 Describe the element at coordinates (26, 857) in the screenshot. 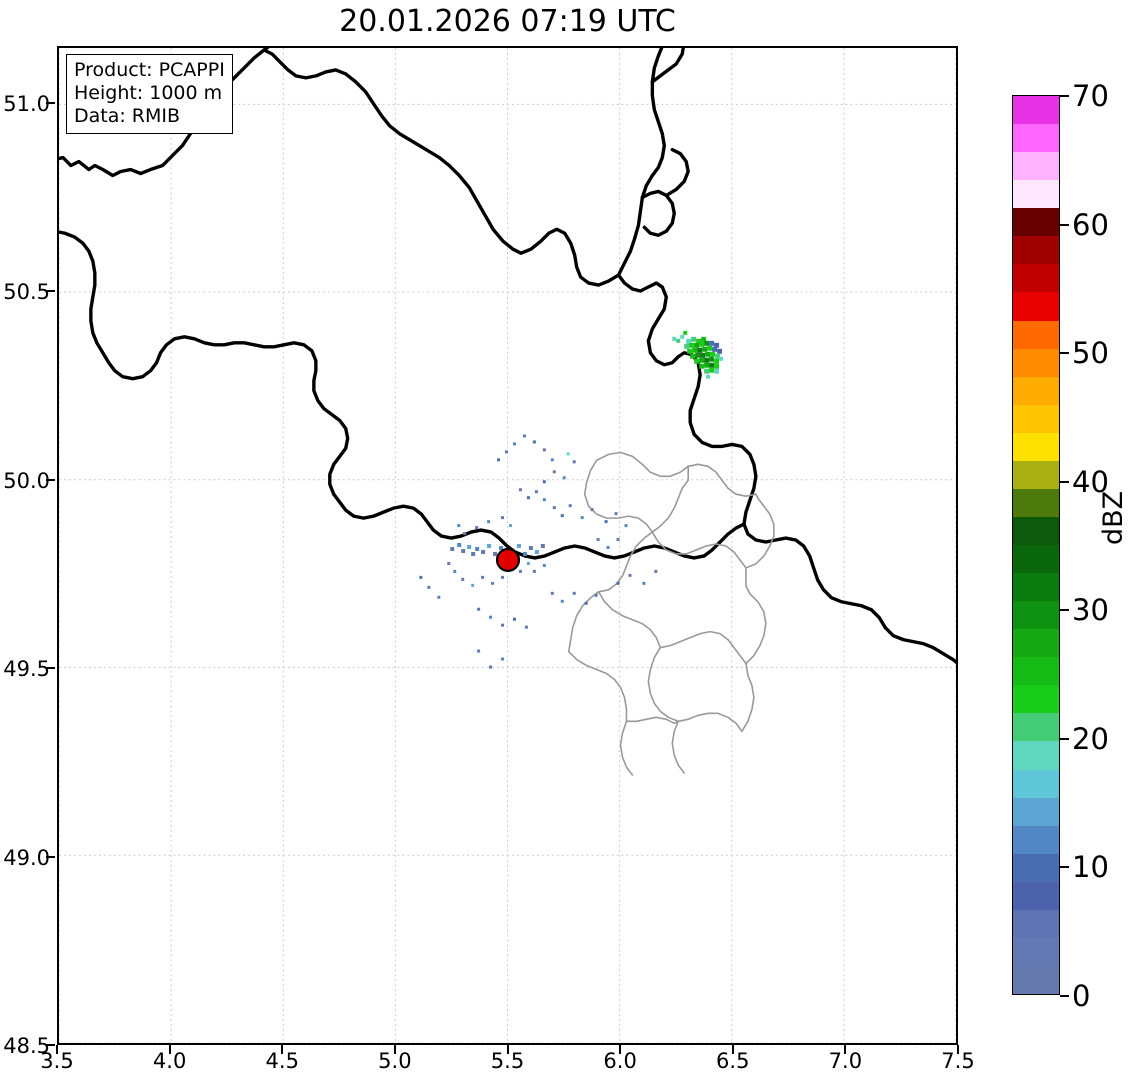

I see `y-tick-label: 49.0` at that location.